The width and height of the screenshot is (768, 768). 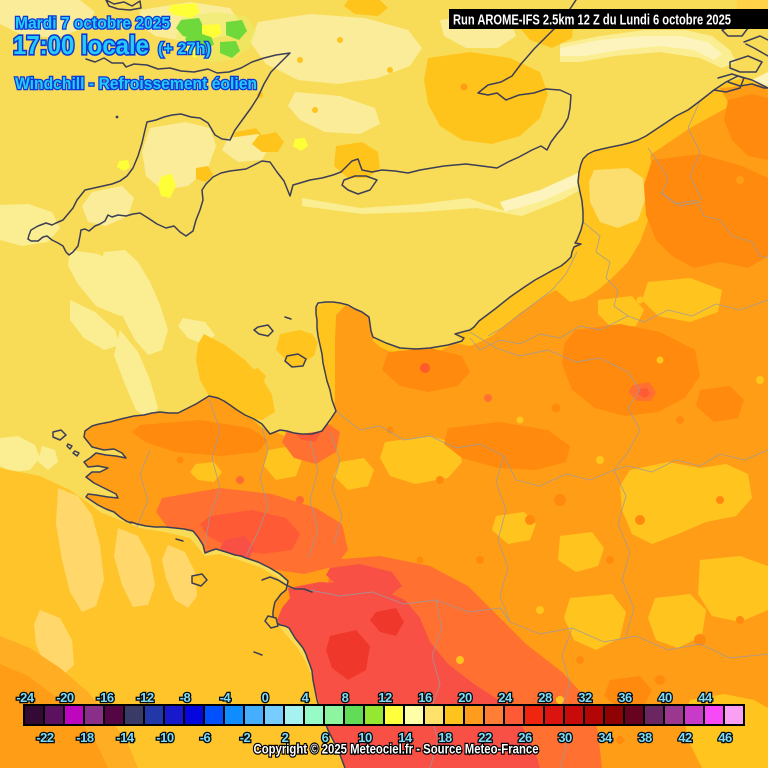 What do you see at coordinates (465, 697) in the screenshot?
I see `svg-text: 20` at bounding box center [465, 697].